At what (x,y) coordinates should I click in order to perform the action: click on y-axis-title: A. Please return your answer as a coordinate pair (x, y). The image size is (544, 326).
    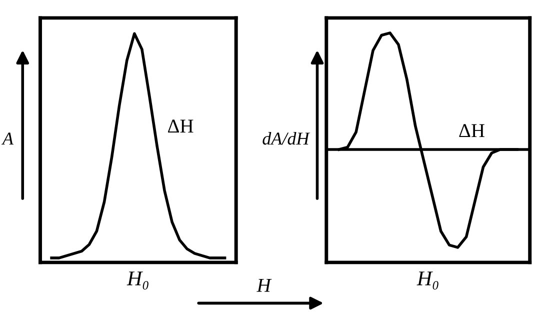
    Looking at the image, I should click on (7, 138).